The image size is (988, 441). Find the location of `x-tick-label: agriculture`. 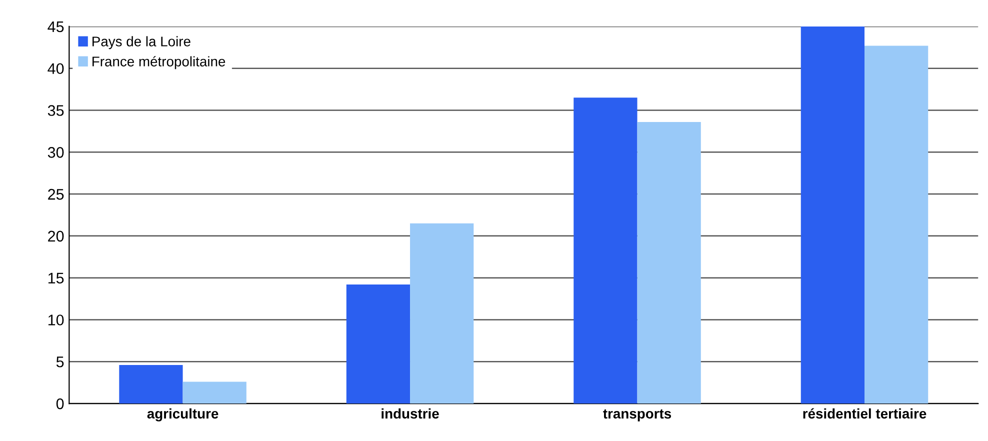

x-tick-label: agriculture is located at coordinates (182, 415).